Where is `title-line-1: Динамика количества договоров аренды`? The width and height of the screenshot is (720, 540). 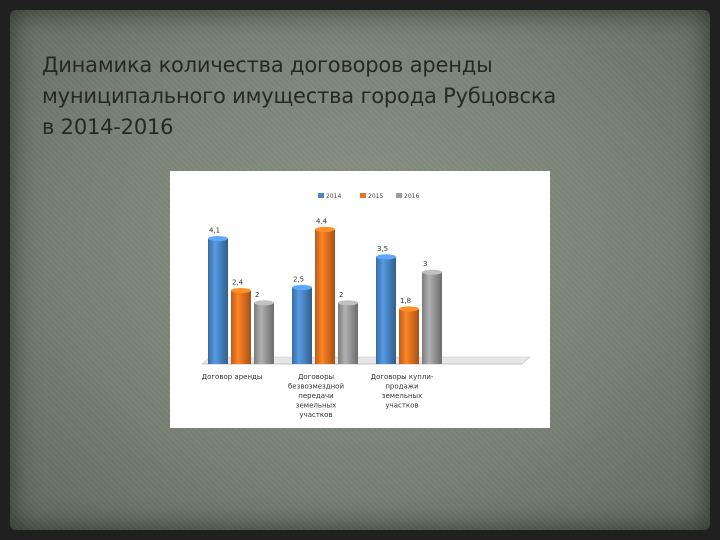 title-line-1: Динамика количества договоров аренды is located at coordinates (267, 65).